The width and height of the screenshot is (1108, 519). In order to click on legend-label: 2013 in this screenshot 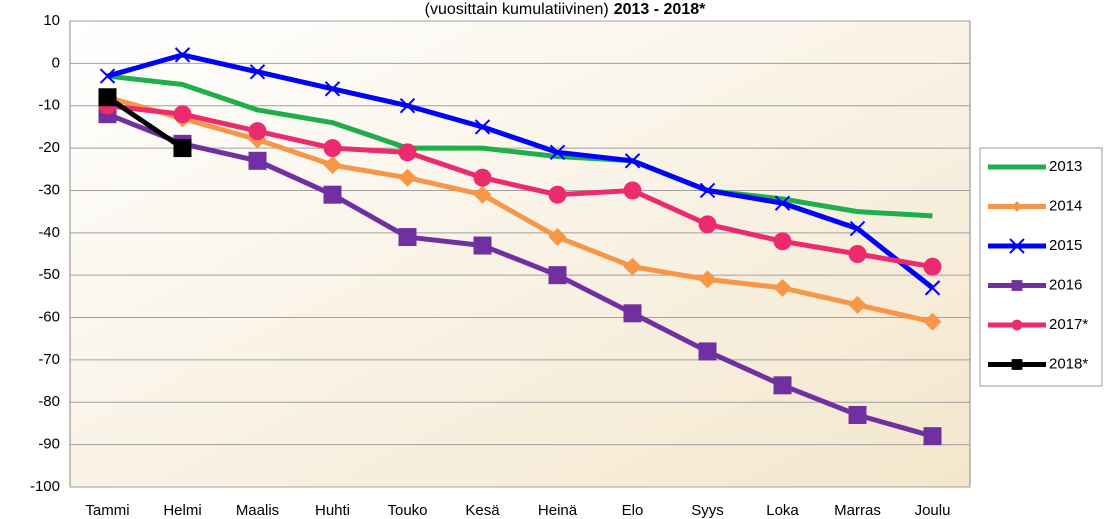, I will do `click(1065, 166)`.